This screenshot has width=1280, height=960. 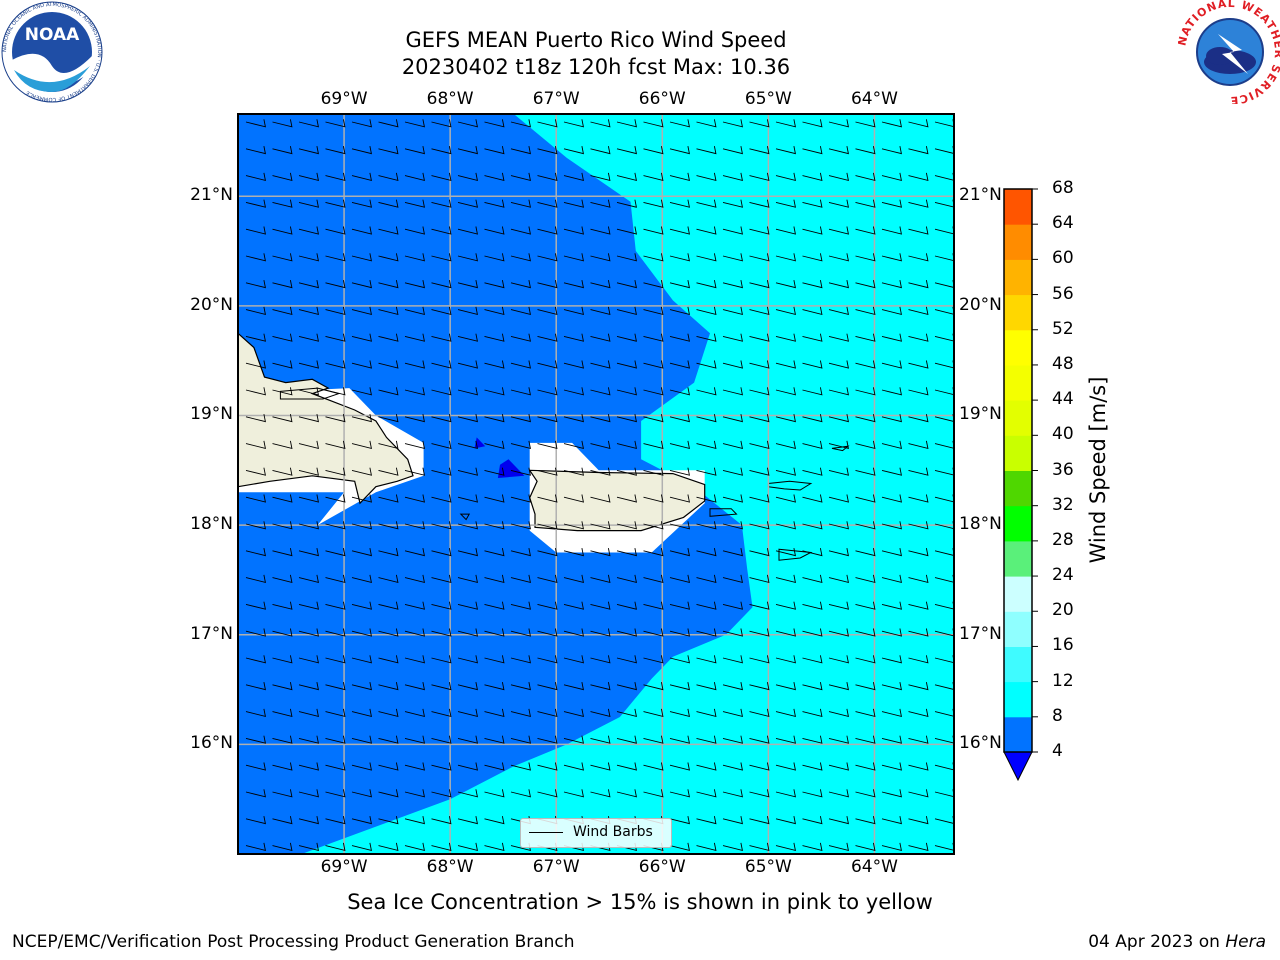 What do you see at coordinates (980, 195) in the screenshot?
I see `lat-label-right: 21°N` at bounding box center [980, 195].